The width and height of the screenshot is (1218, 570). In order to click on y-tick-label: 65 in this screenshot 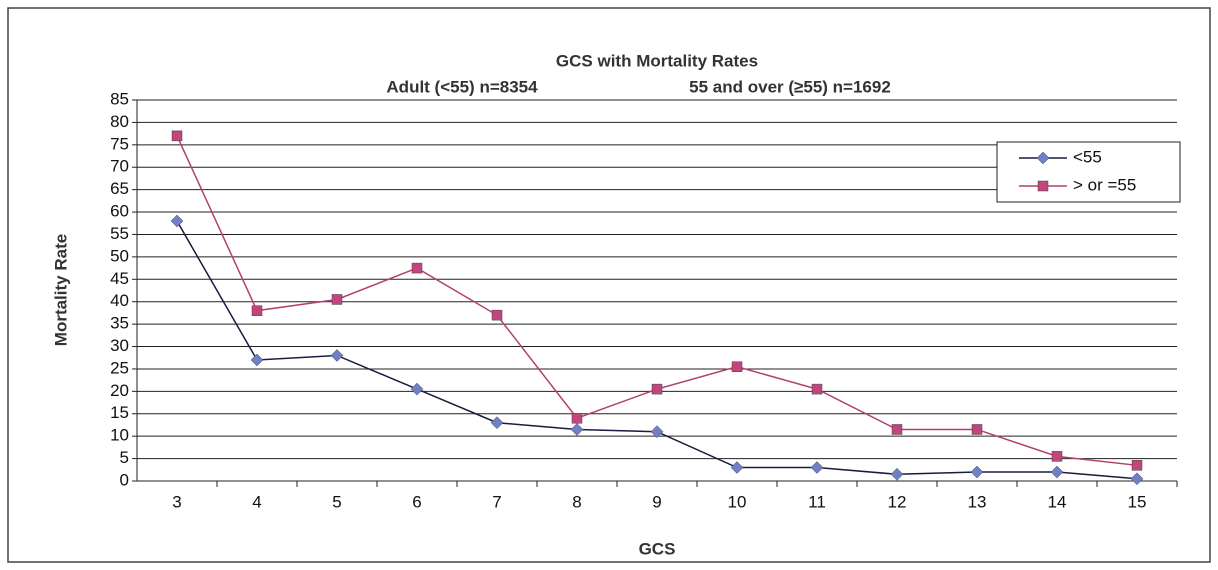, I will do `click(119, 188)`.